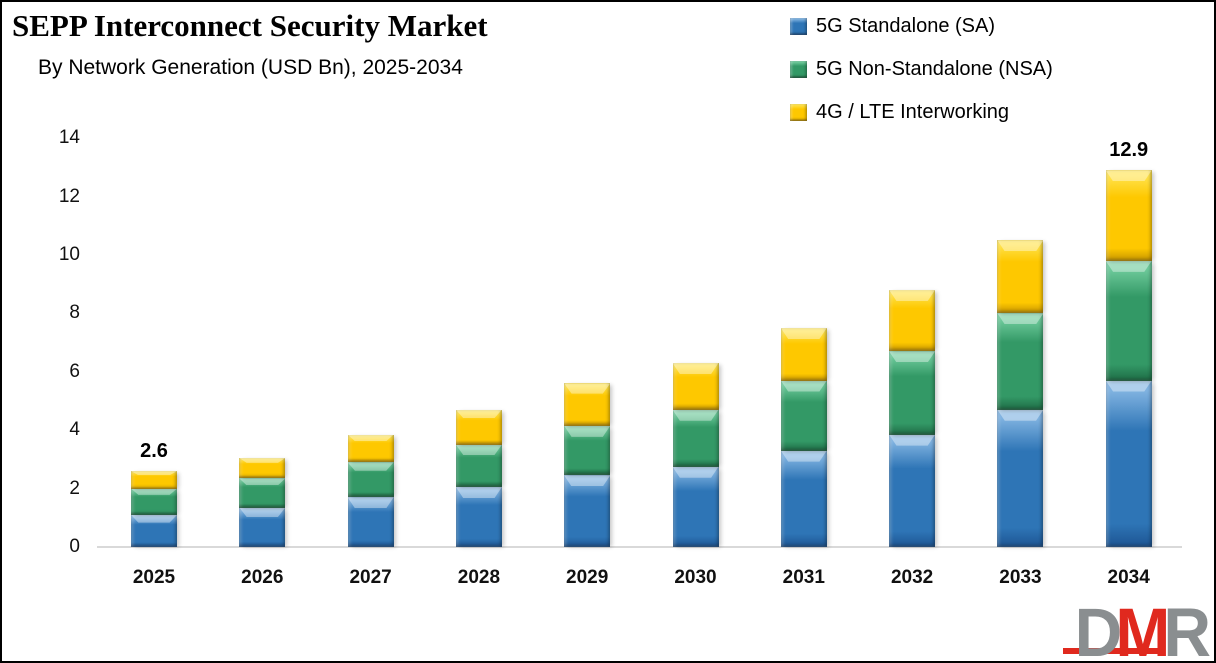  What do you see at coordinates (1128, 215) in the screenshot?
I see `bar-segment-2034-lte` at bounding box center [1128, 215].